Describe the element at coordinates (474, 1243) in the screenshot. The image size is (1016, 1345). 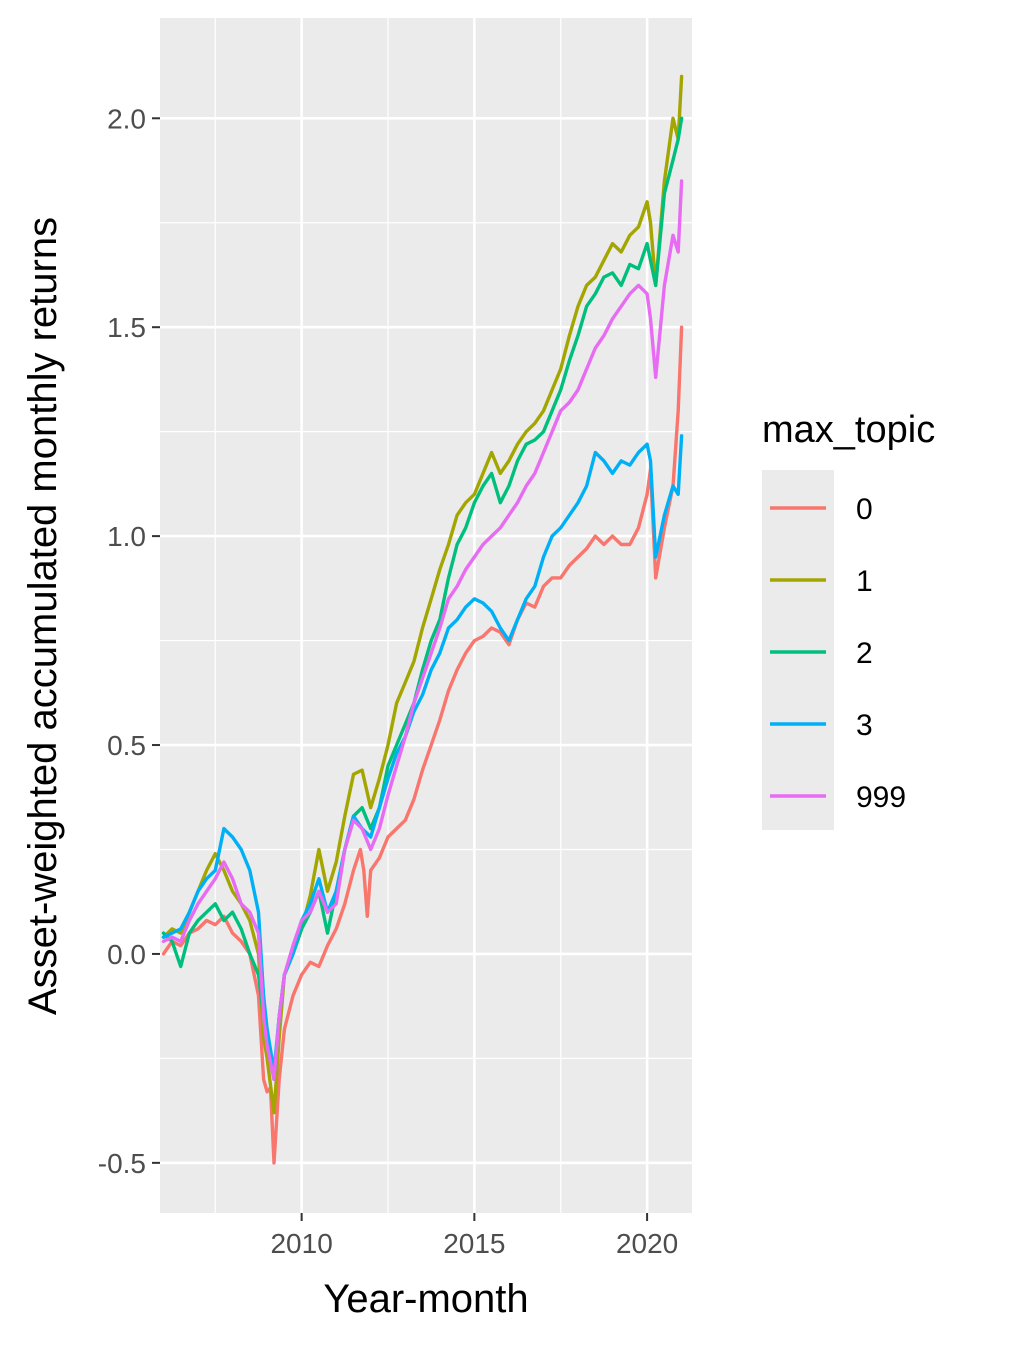
I see `x-tick-label: 2015` at that location.